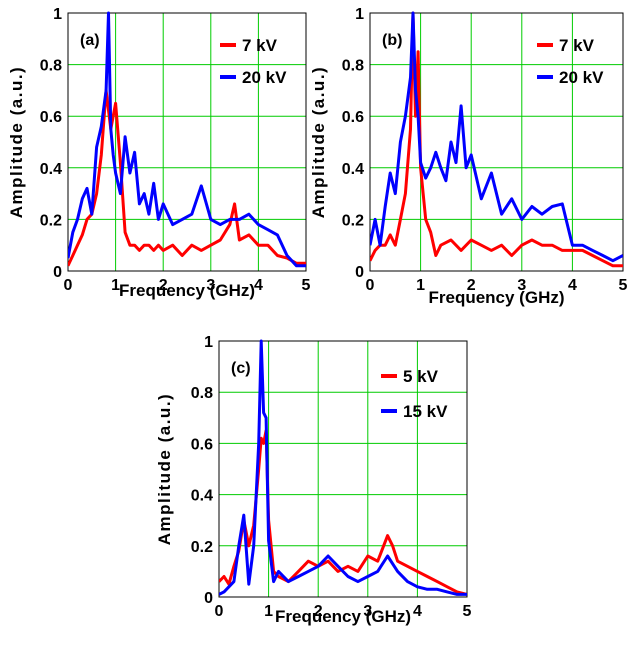  Describe the element at coordinates (90, 40) in the screenshot. I see `panel-label: (a)` at that location.